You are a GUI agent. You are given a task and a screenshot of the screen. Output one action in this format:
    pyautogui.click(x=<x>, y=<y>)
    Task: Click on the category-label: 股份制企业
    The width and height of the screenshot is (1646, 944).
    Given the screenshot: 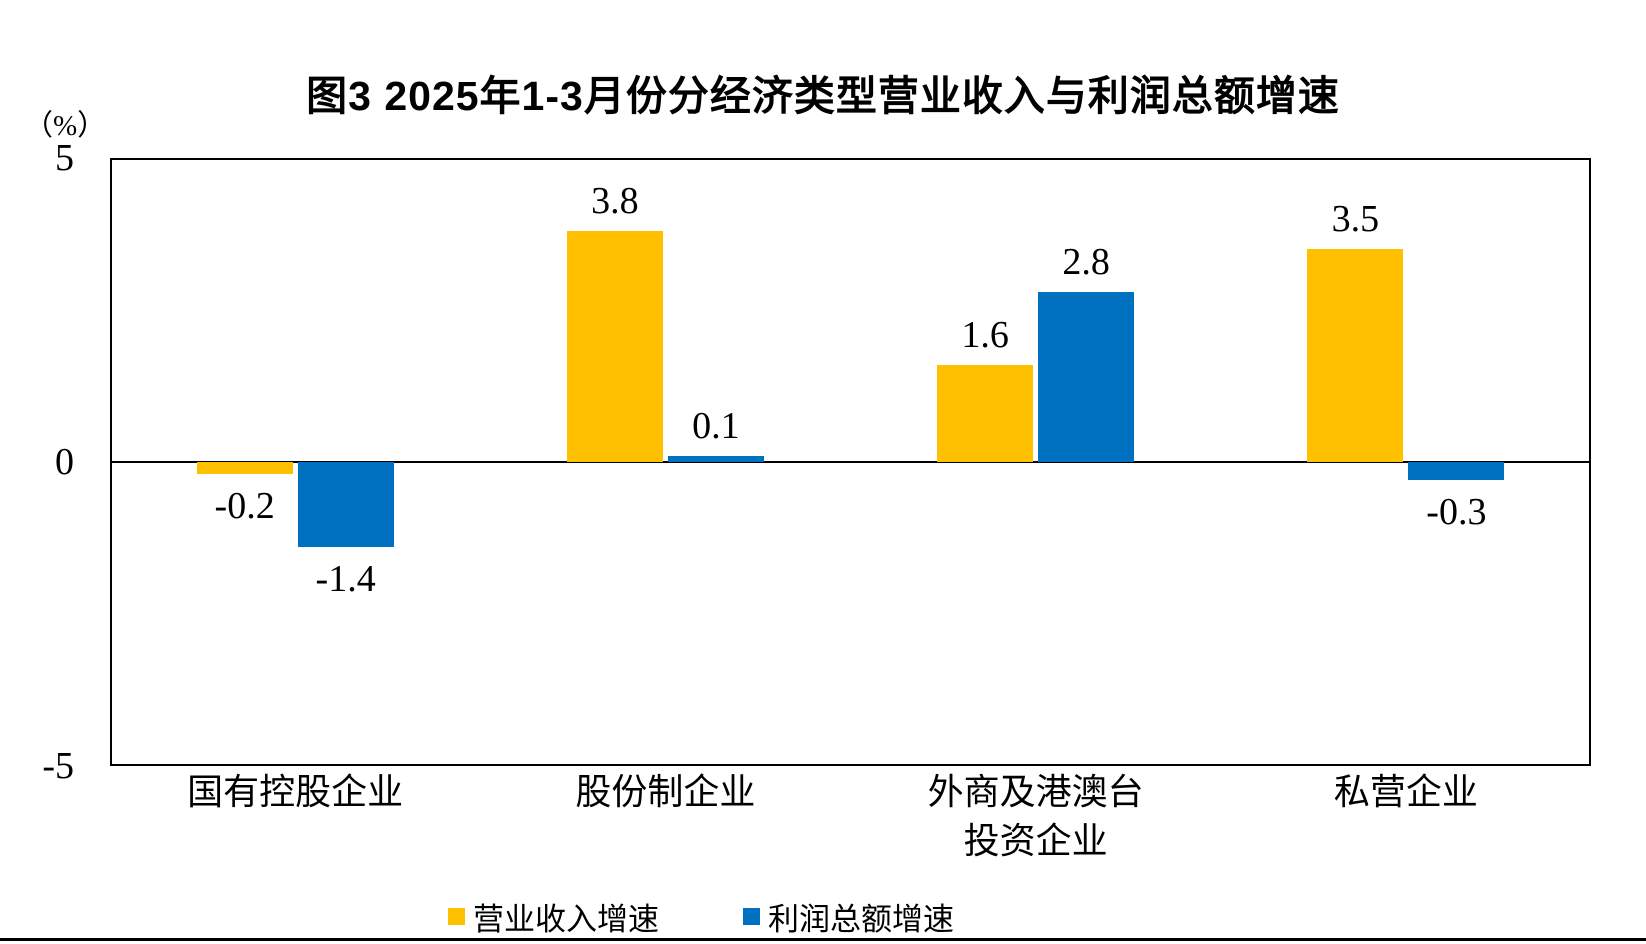 What is the action you would take?
    pyautogui.click(x=665, y=792)
    